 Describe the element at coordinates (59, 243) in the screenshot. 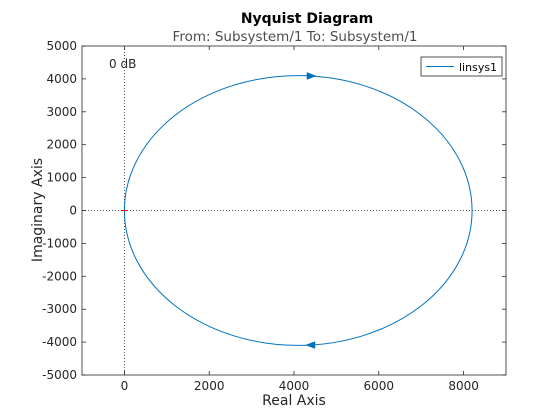

I see `y-tick-label: -1000` at that location.